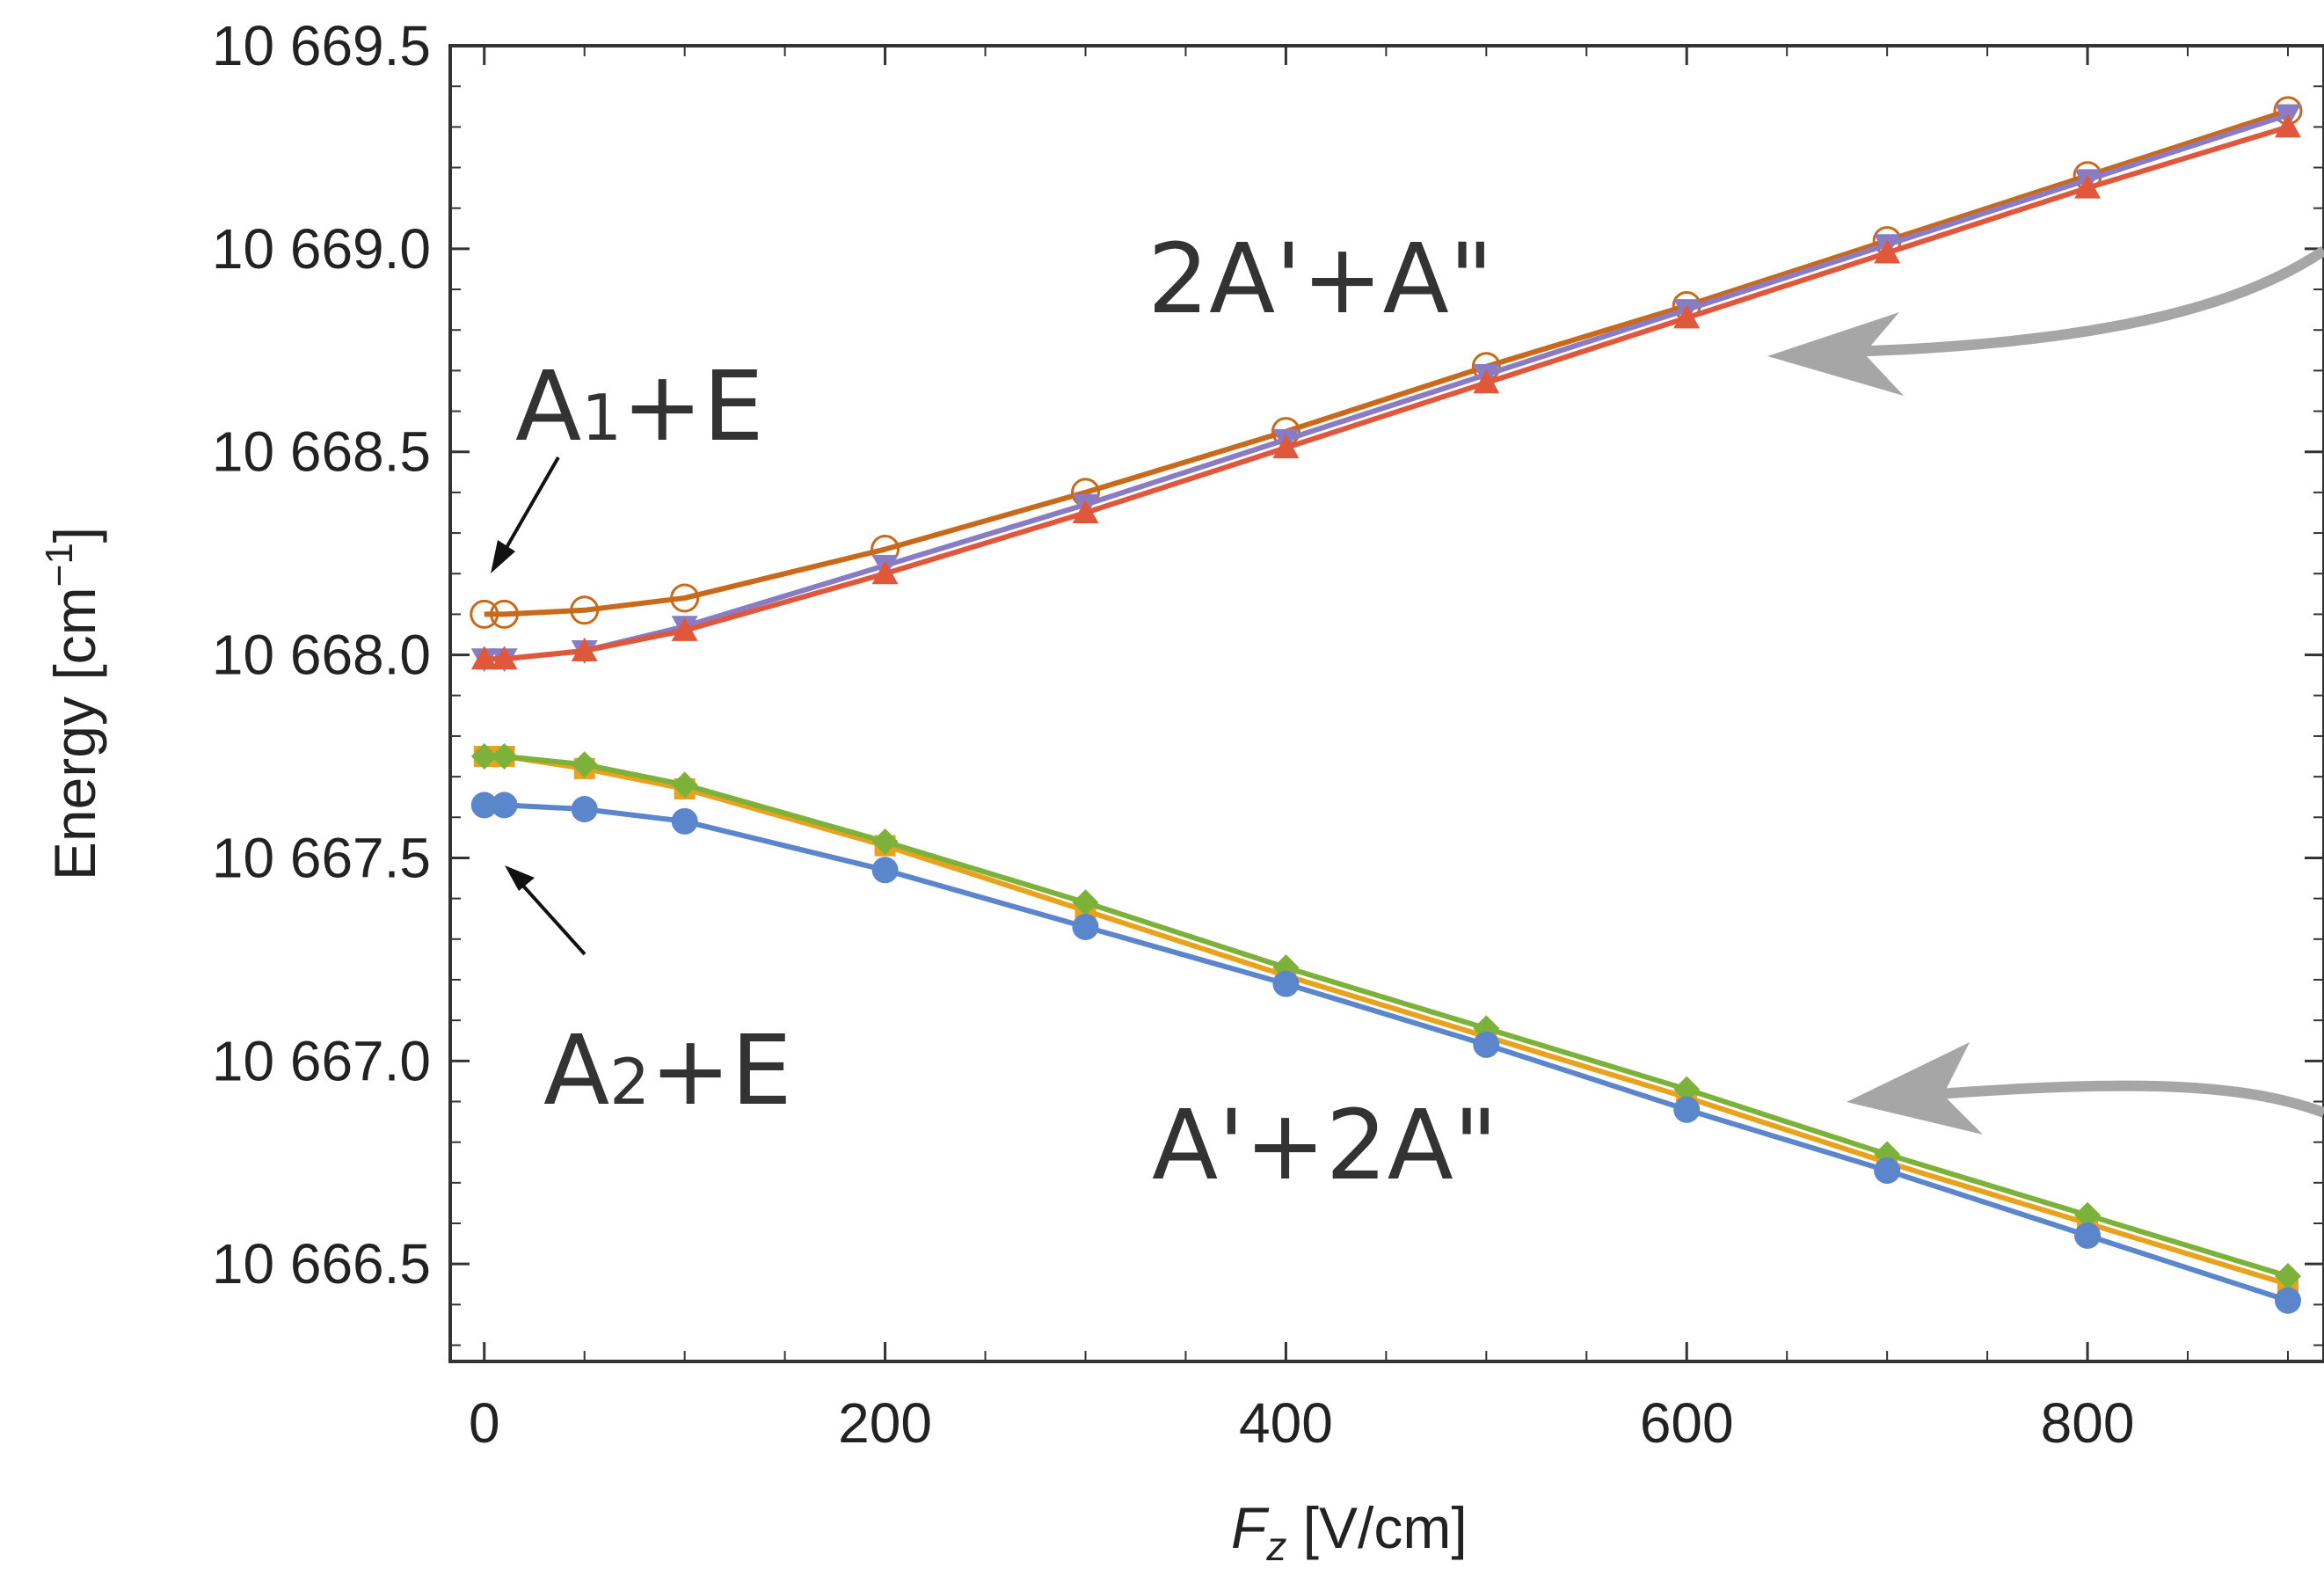 The image size is (2324, 1569). I want to click on y-tick-label: 10 666.5, so click(321, 1263).